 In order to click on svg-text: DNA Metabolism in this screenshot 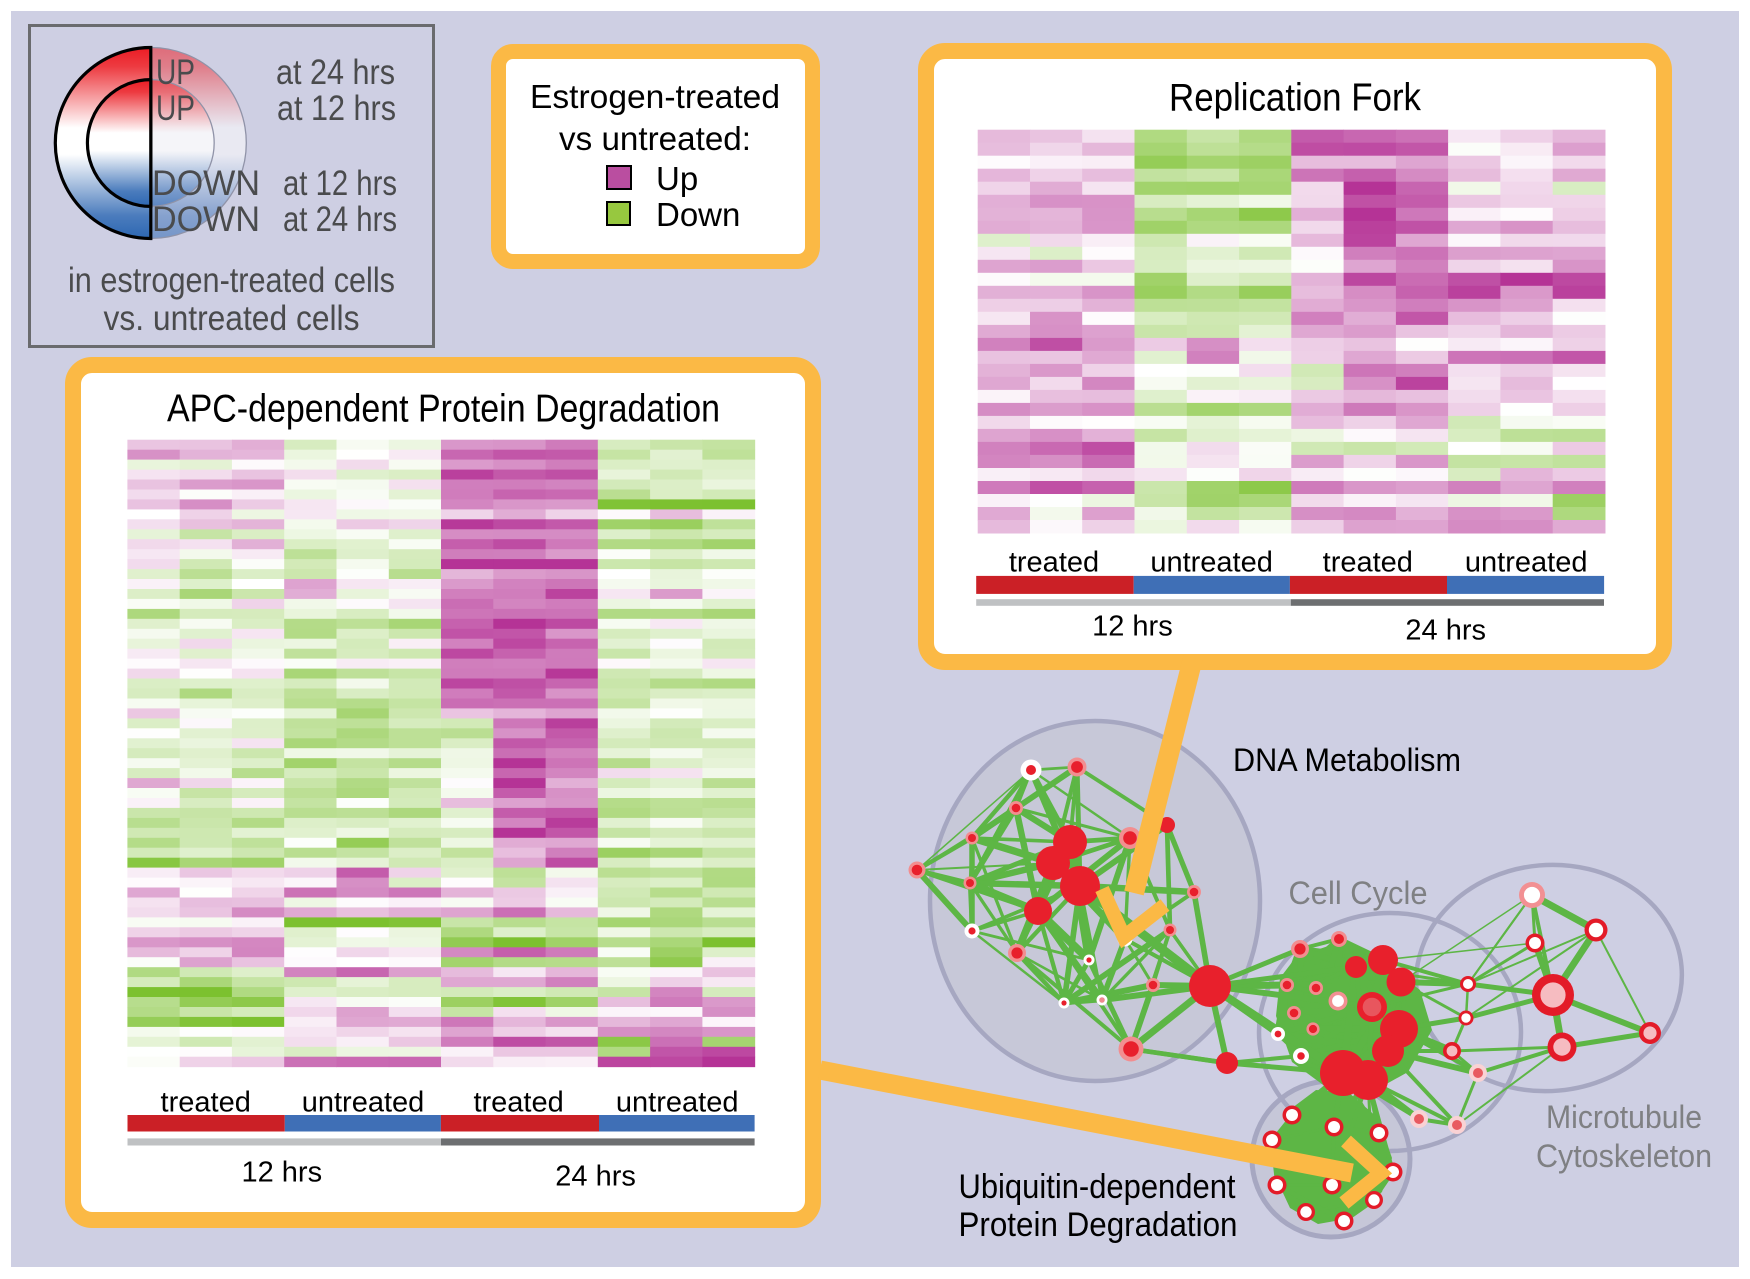, I will do `click(1347, 760)`.